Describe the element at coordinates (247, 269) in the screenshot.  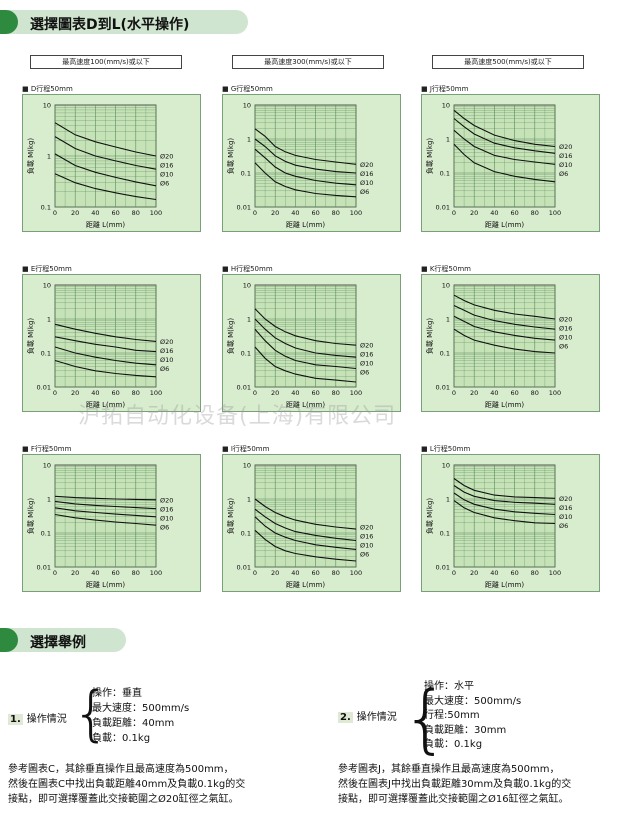
I see `chart-title: ■ H行程50mm` at that location.